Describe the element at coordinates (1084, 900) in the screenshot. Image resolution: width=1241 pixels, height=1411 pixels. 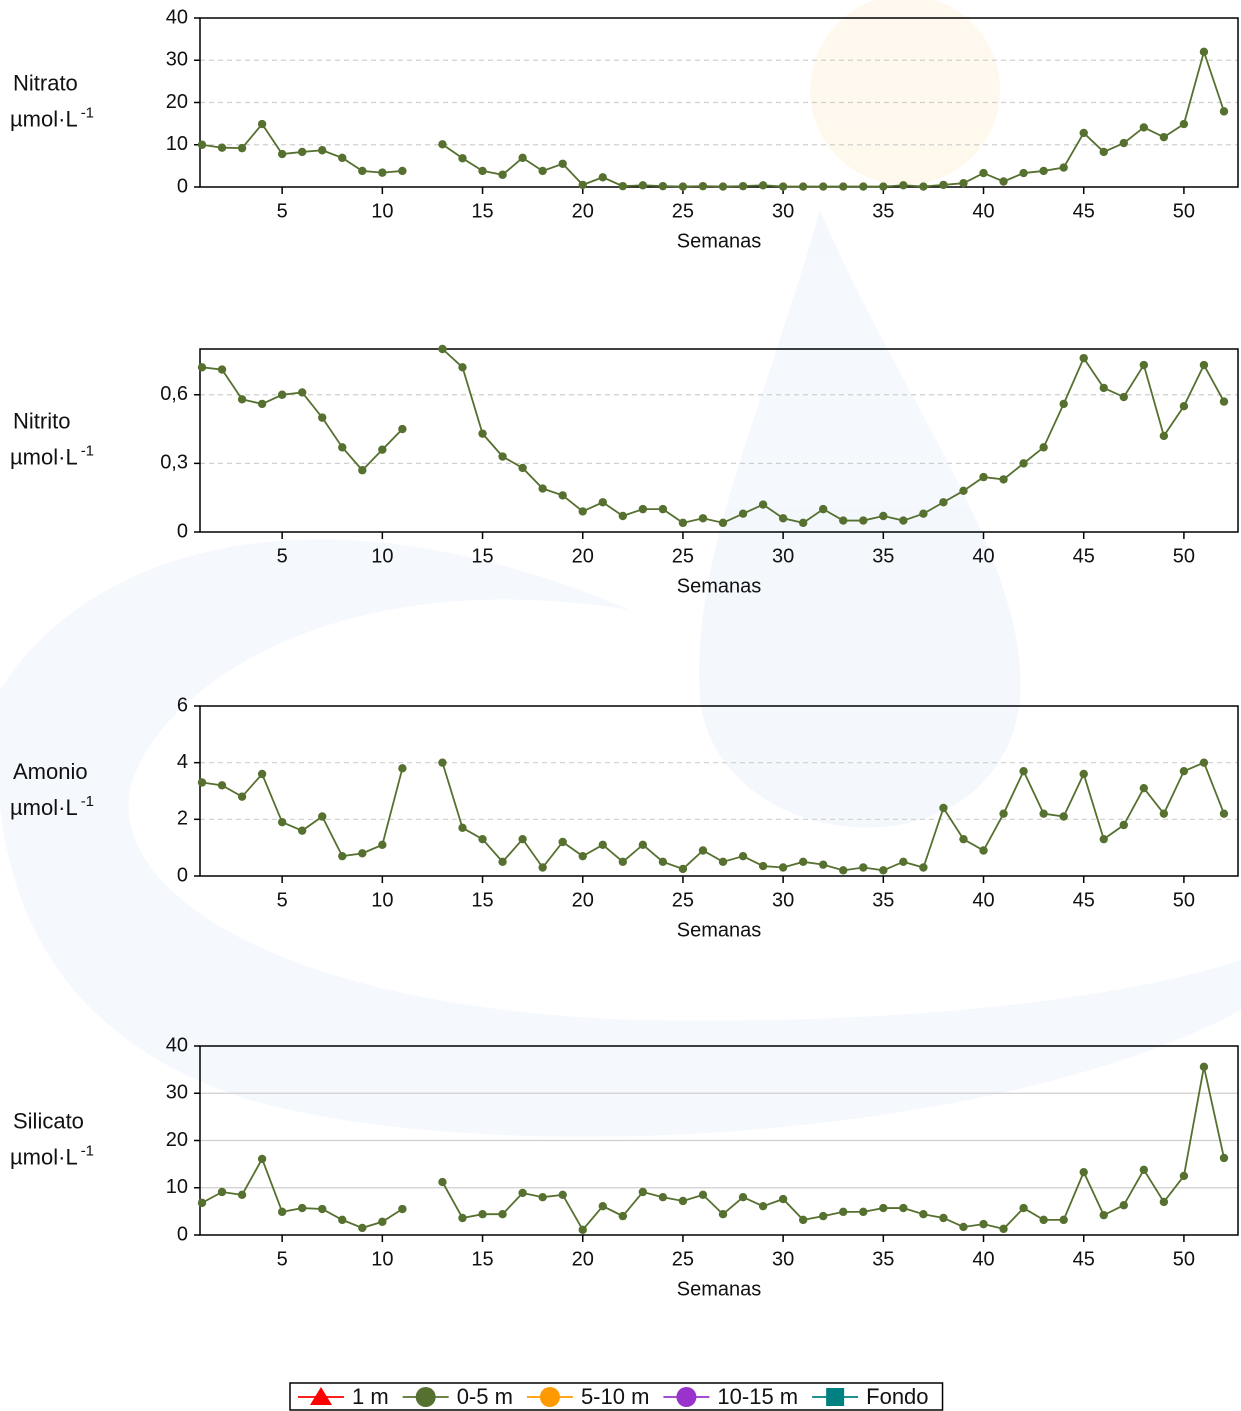
I see `x-tick-label: 45` at that location.